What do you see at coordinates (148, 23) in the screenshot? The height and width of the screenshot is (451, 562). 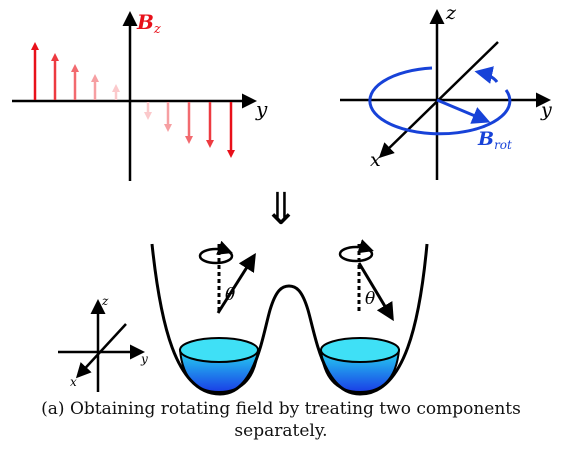 I see `bz-axis-label: Bz` at bounding box center [148, 23].